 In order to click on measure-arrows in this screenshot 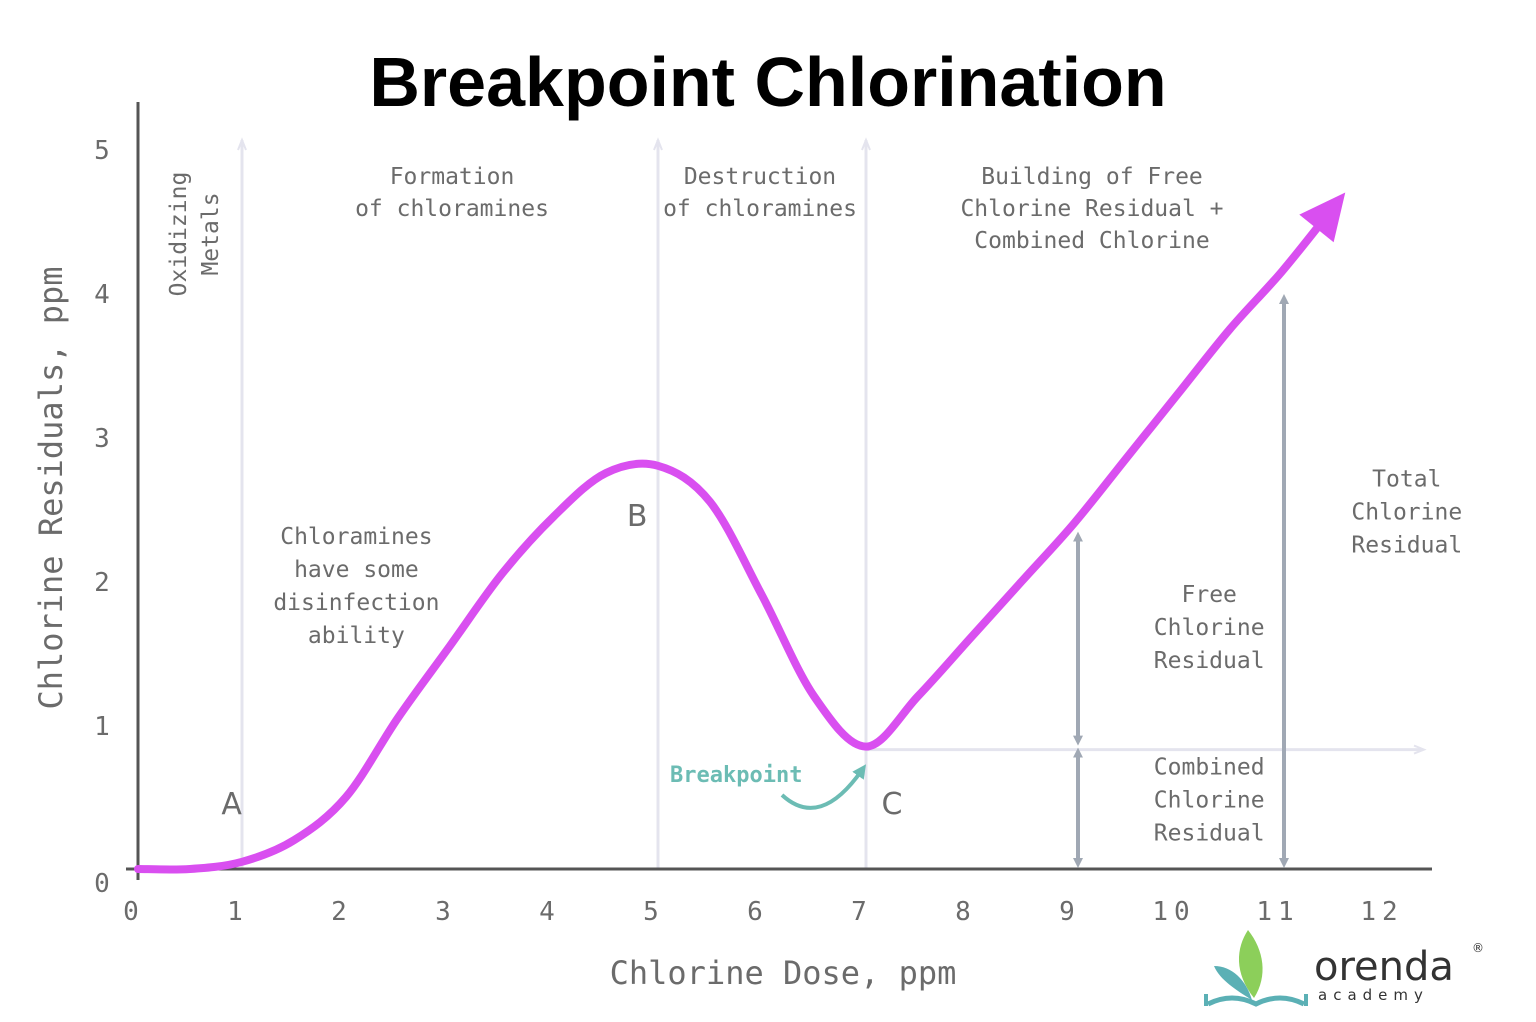, I will do `click(1181, 581)`.